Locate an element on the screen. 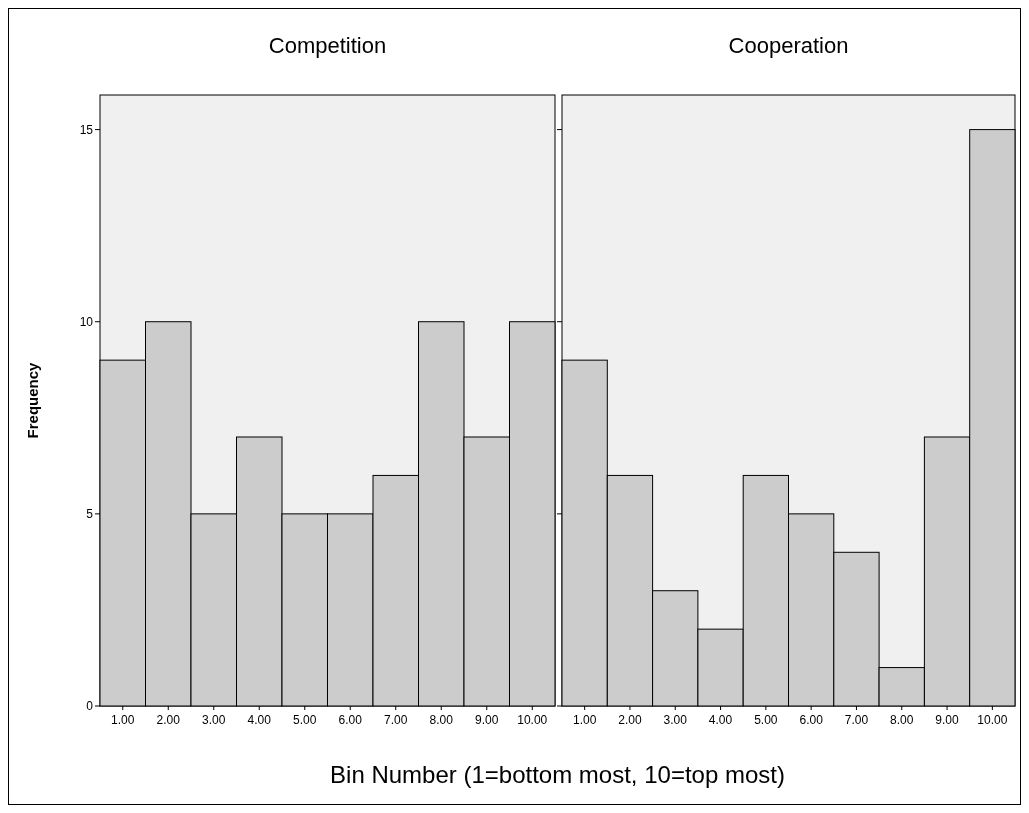 The width and height of the screenshot is (1029, 813). y-tick-label: 5 is located at coordinates (90, 514).